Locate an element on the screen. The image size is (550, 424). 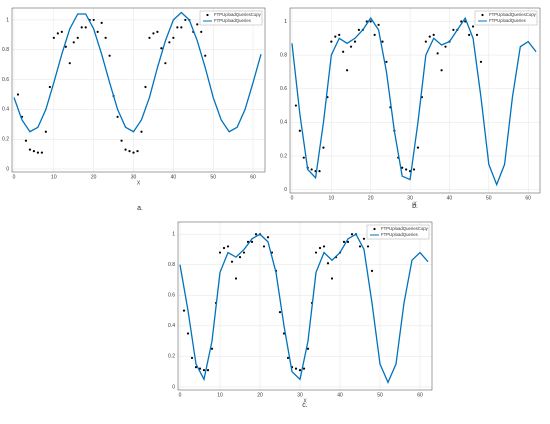
x-tick-label: 50 is located at coordinates (489, 198).